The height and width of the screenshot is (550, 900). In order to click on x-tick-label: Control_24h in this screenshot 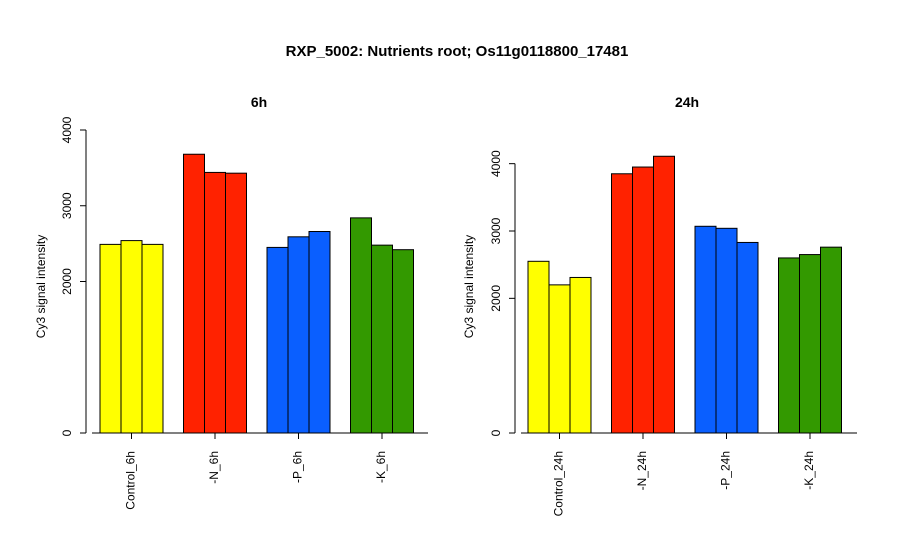, I will do `click(559, 483)`.